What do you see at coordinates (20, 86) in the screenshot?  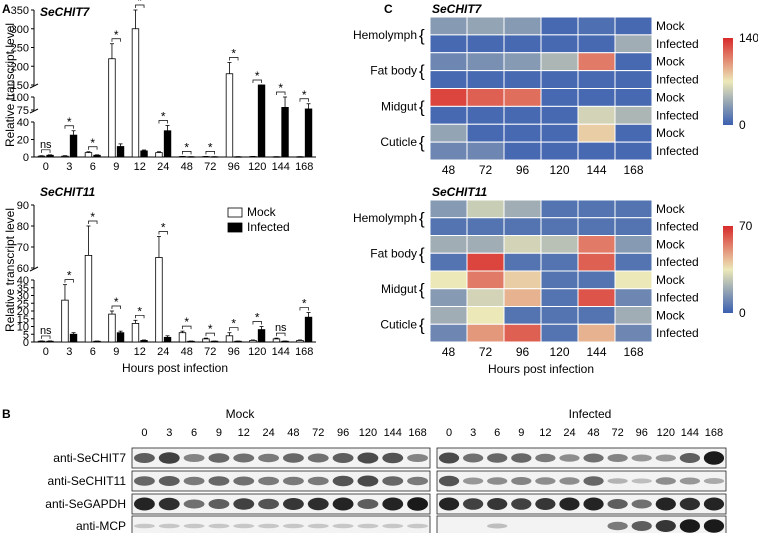 I see `y-tick-label: 150` at bounding box center [20, 86].